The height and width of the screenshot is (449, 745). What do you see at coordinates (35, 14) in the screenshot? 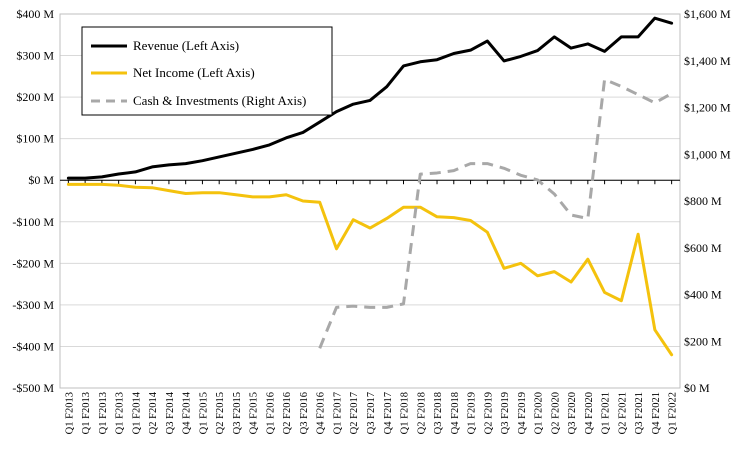
I see `left-axis-tick-label: $400 M` at bounding box center [35, 14].